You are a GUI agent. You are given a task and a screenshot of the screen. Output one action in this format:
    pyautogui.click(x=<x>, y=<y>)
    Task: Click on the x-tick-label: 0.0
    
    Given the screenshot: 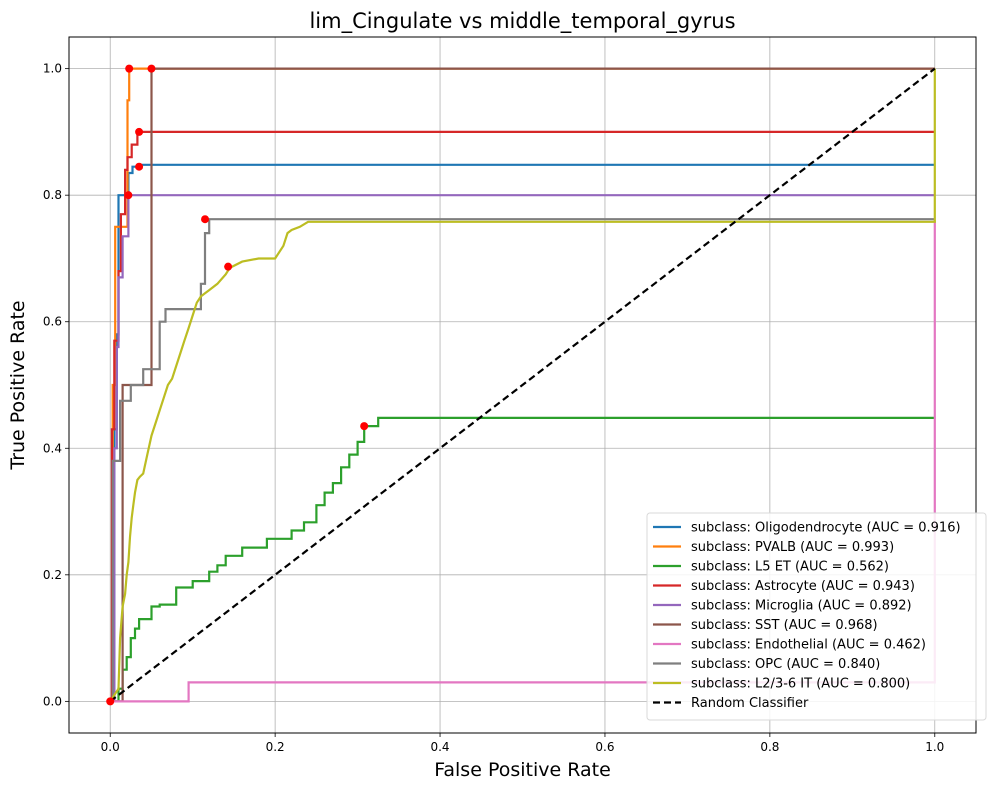 What is the action you would take?
    pyautogui.click(x=110, y=747)
    